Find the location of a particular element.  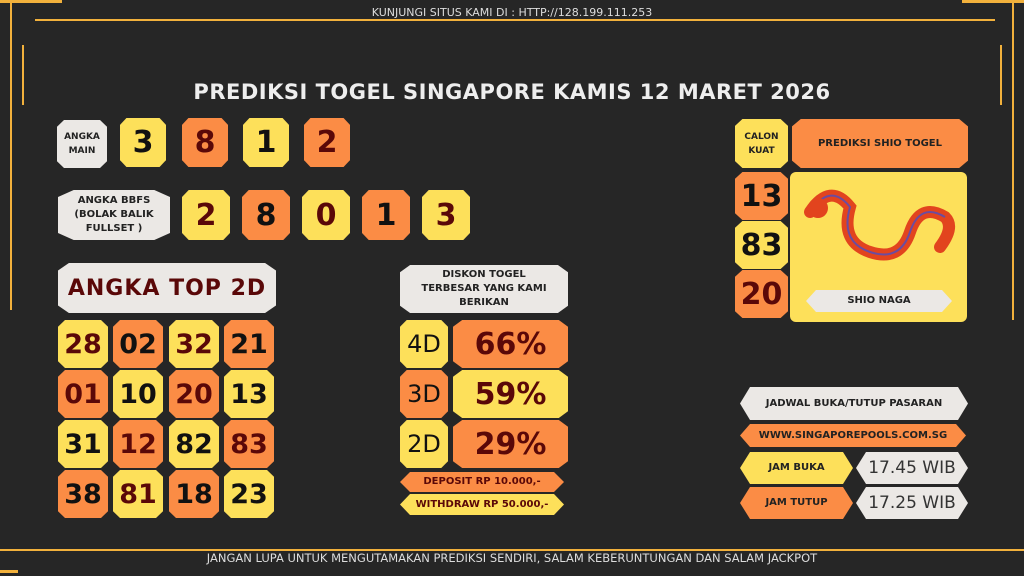

diskon-type-4d: 4D is located at coordinates (424, 344).